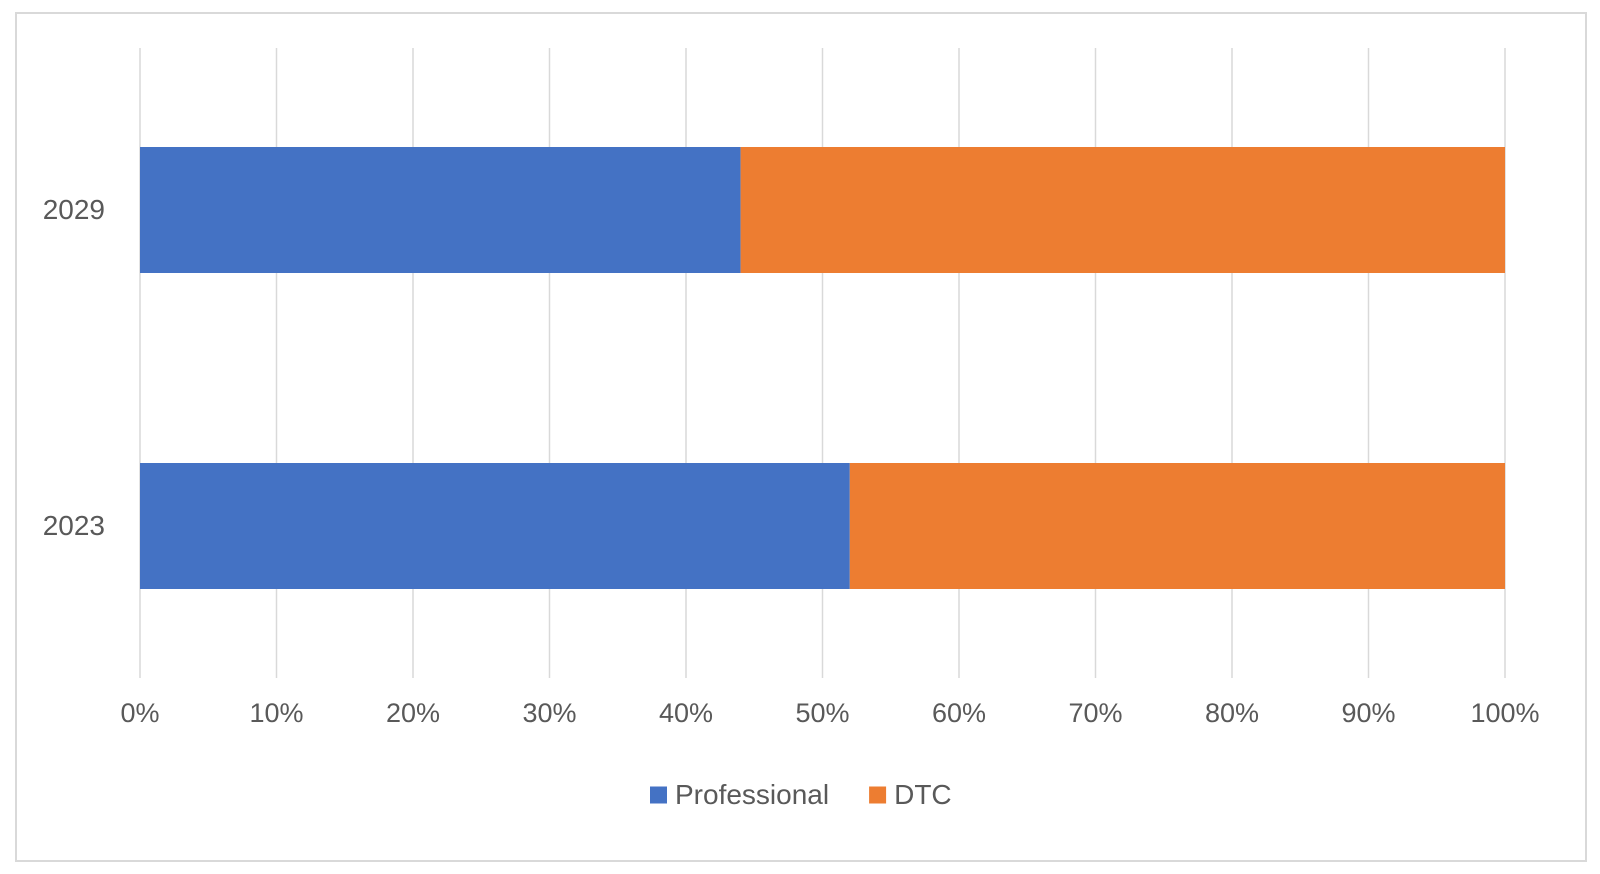  Describe the element at coordinates (923, 794) in the screenshot. I see `legend-label-dtc: DTC` at that location.